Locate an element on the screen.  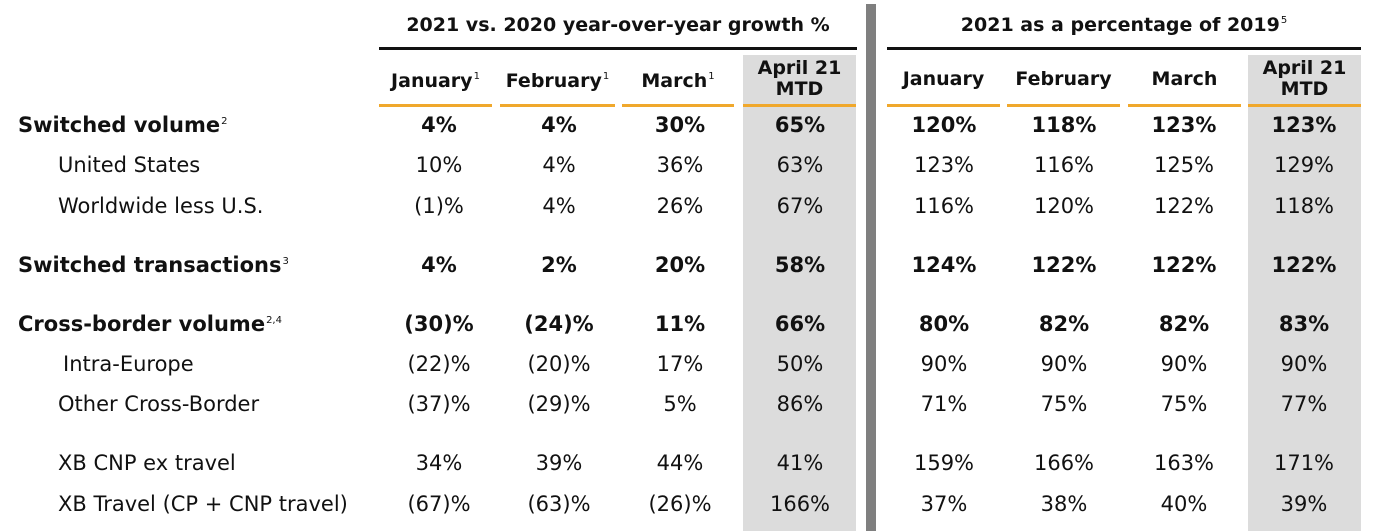
footnote-marker: 2,4 is located at coordinates (274, 320).